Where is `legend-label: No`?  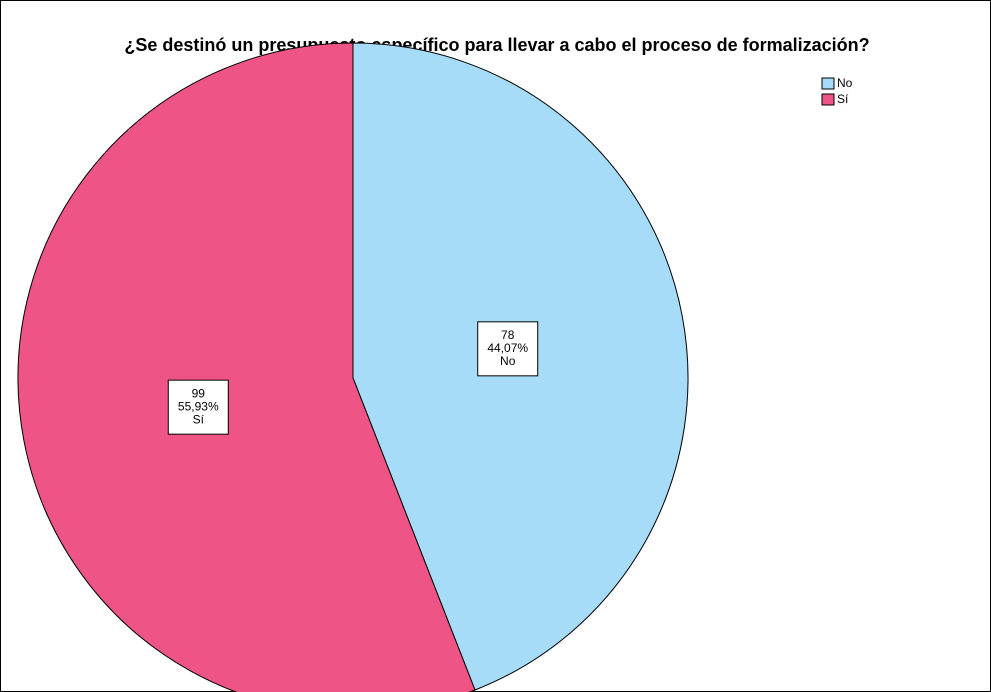 legend-label: No is located at coordinates (845, 83).